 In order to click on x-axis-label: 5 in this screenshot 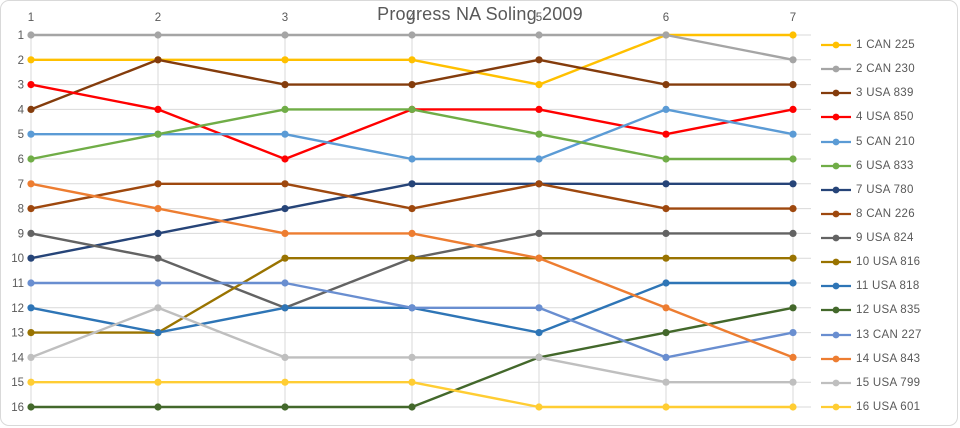, I will do `click(539, 18)`.